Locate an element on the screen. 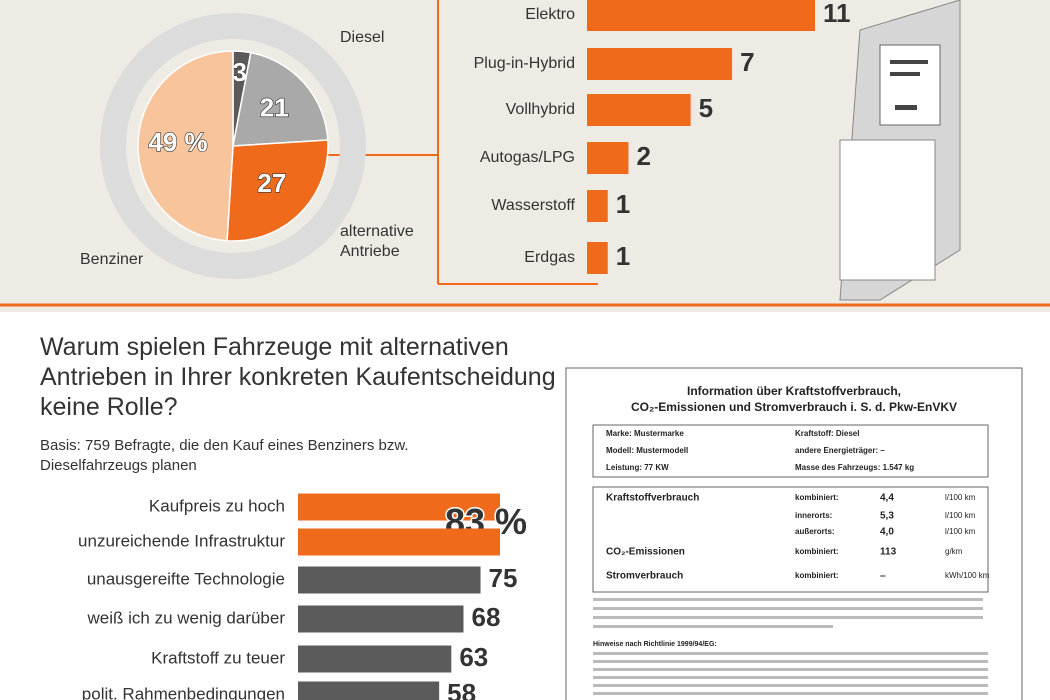  label-note-heading: Hinweise nach Richtlinie 1999/94/EG: is located at coordinates (655, 644).